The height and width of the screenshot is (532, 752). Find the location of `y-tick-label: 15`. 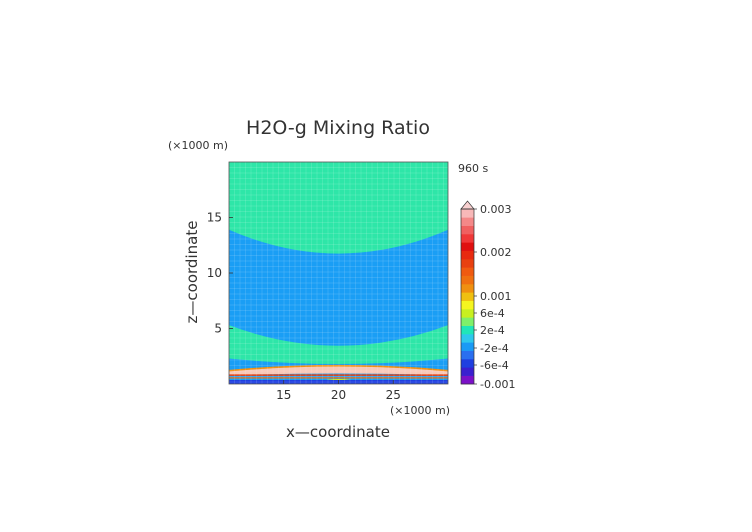

y-tick-label: 15 is located at coordinates (214, 218).